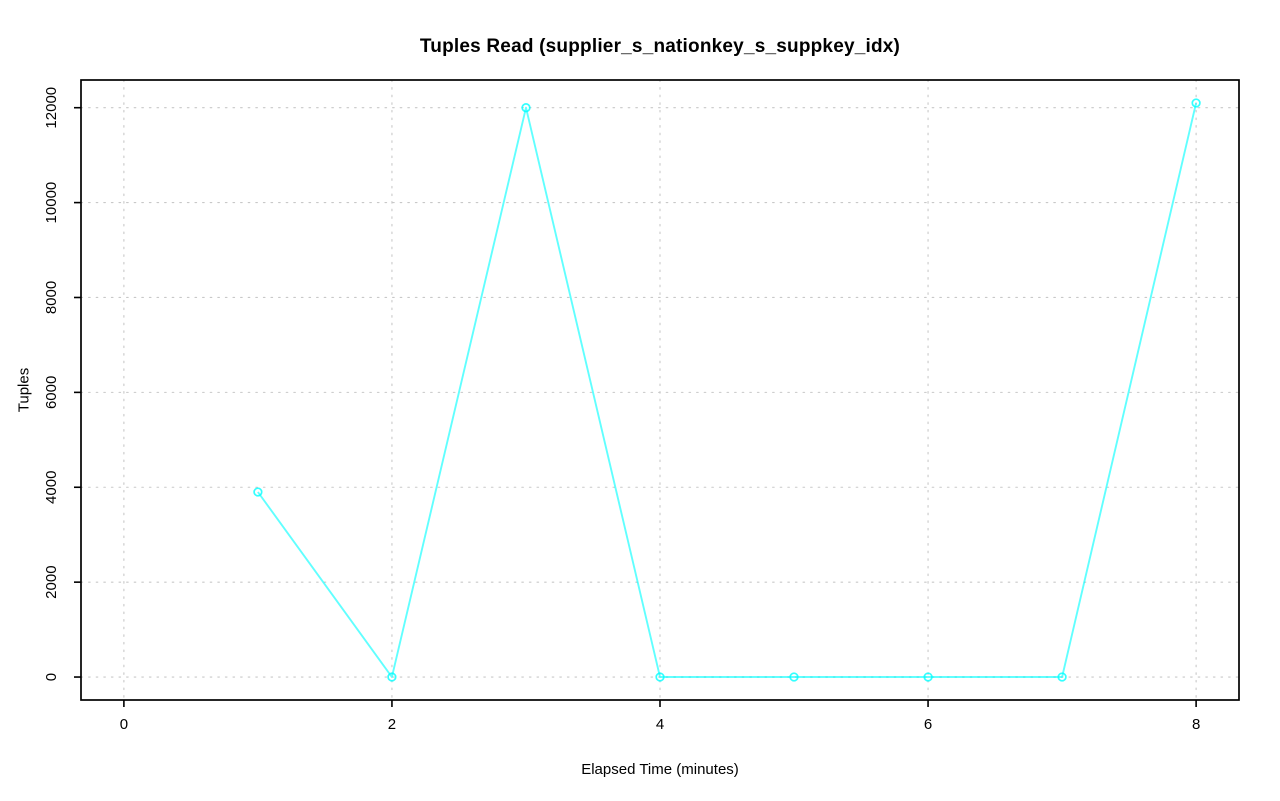 The height and width of the screenshot is (801, 1280). What do you see at coordinates (51, 203) in the screenshot?
I see `y-tick-label: 10000` at bounding box center [51, 203].